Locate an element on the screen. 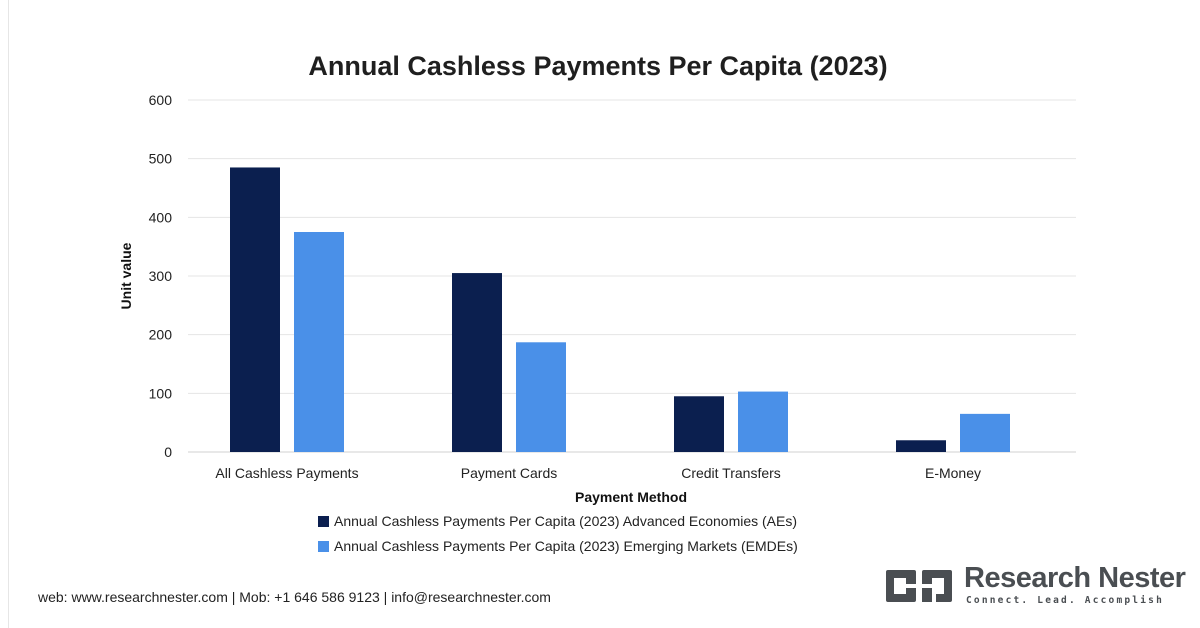  frame-border is located at coordinates (8, 314).